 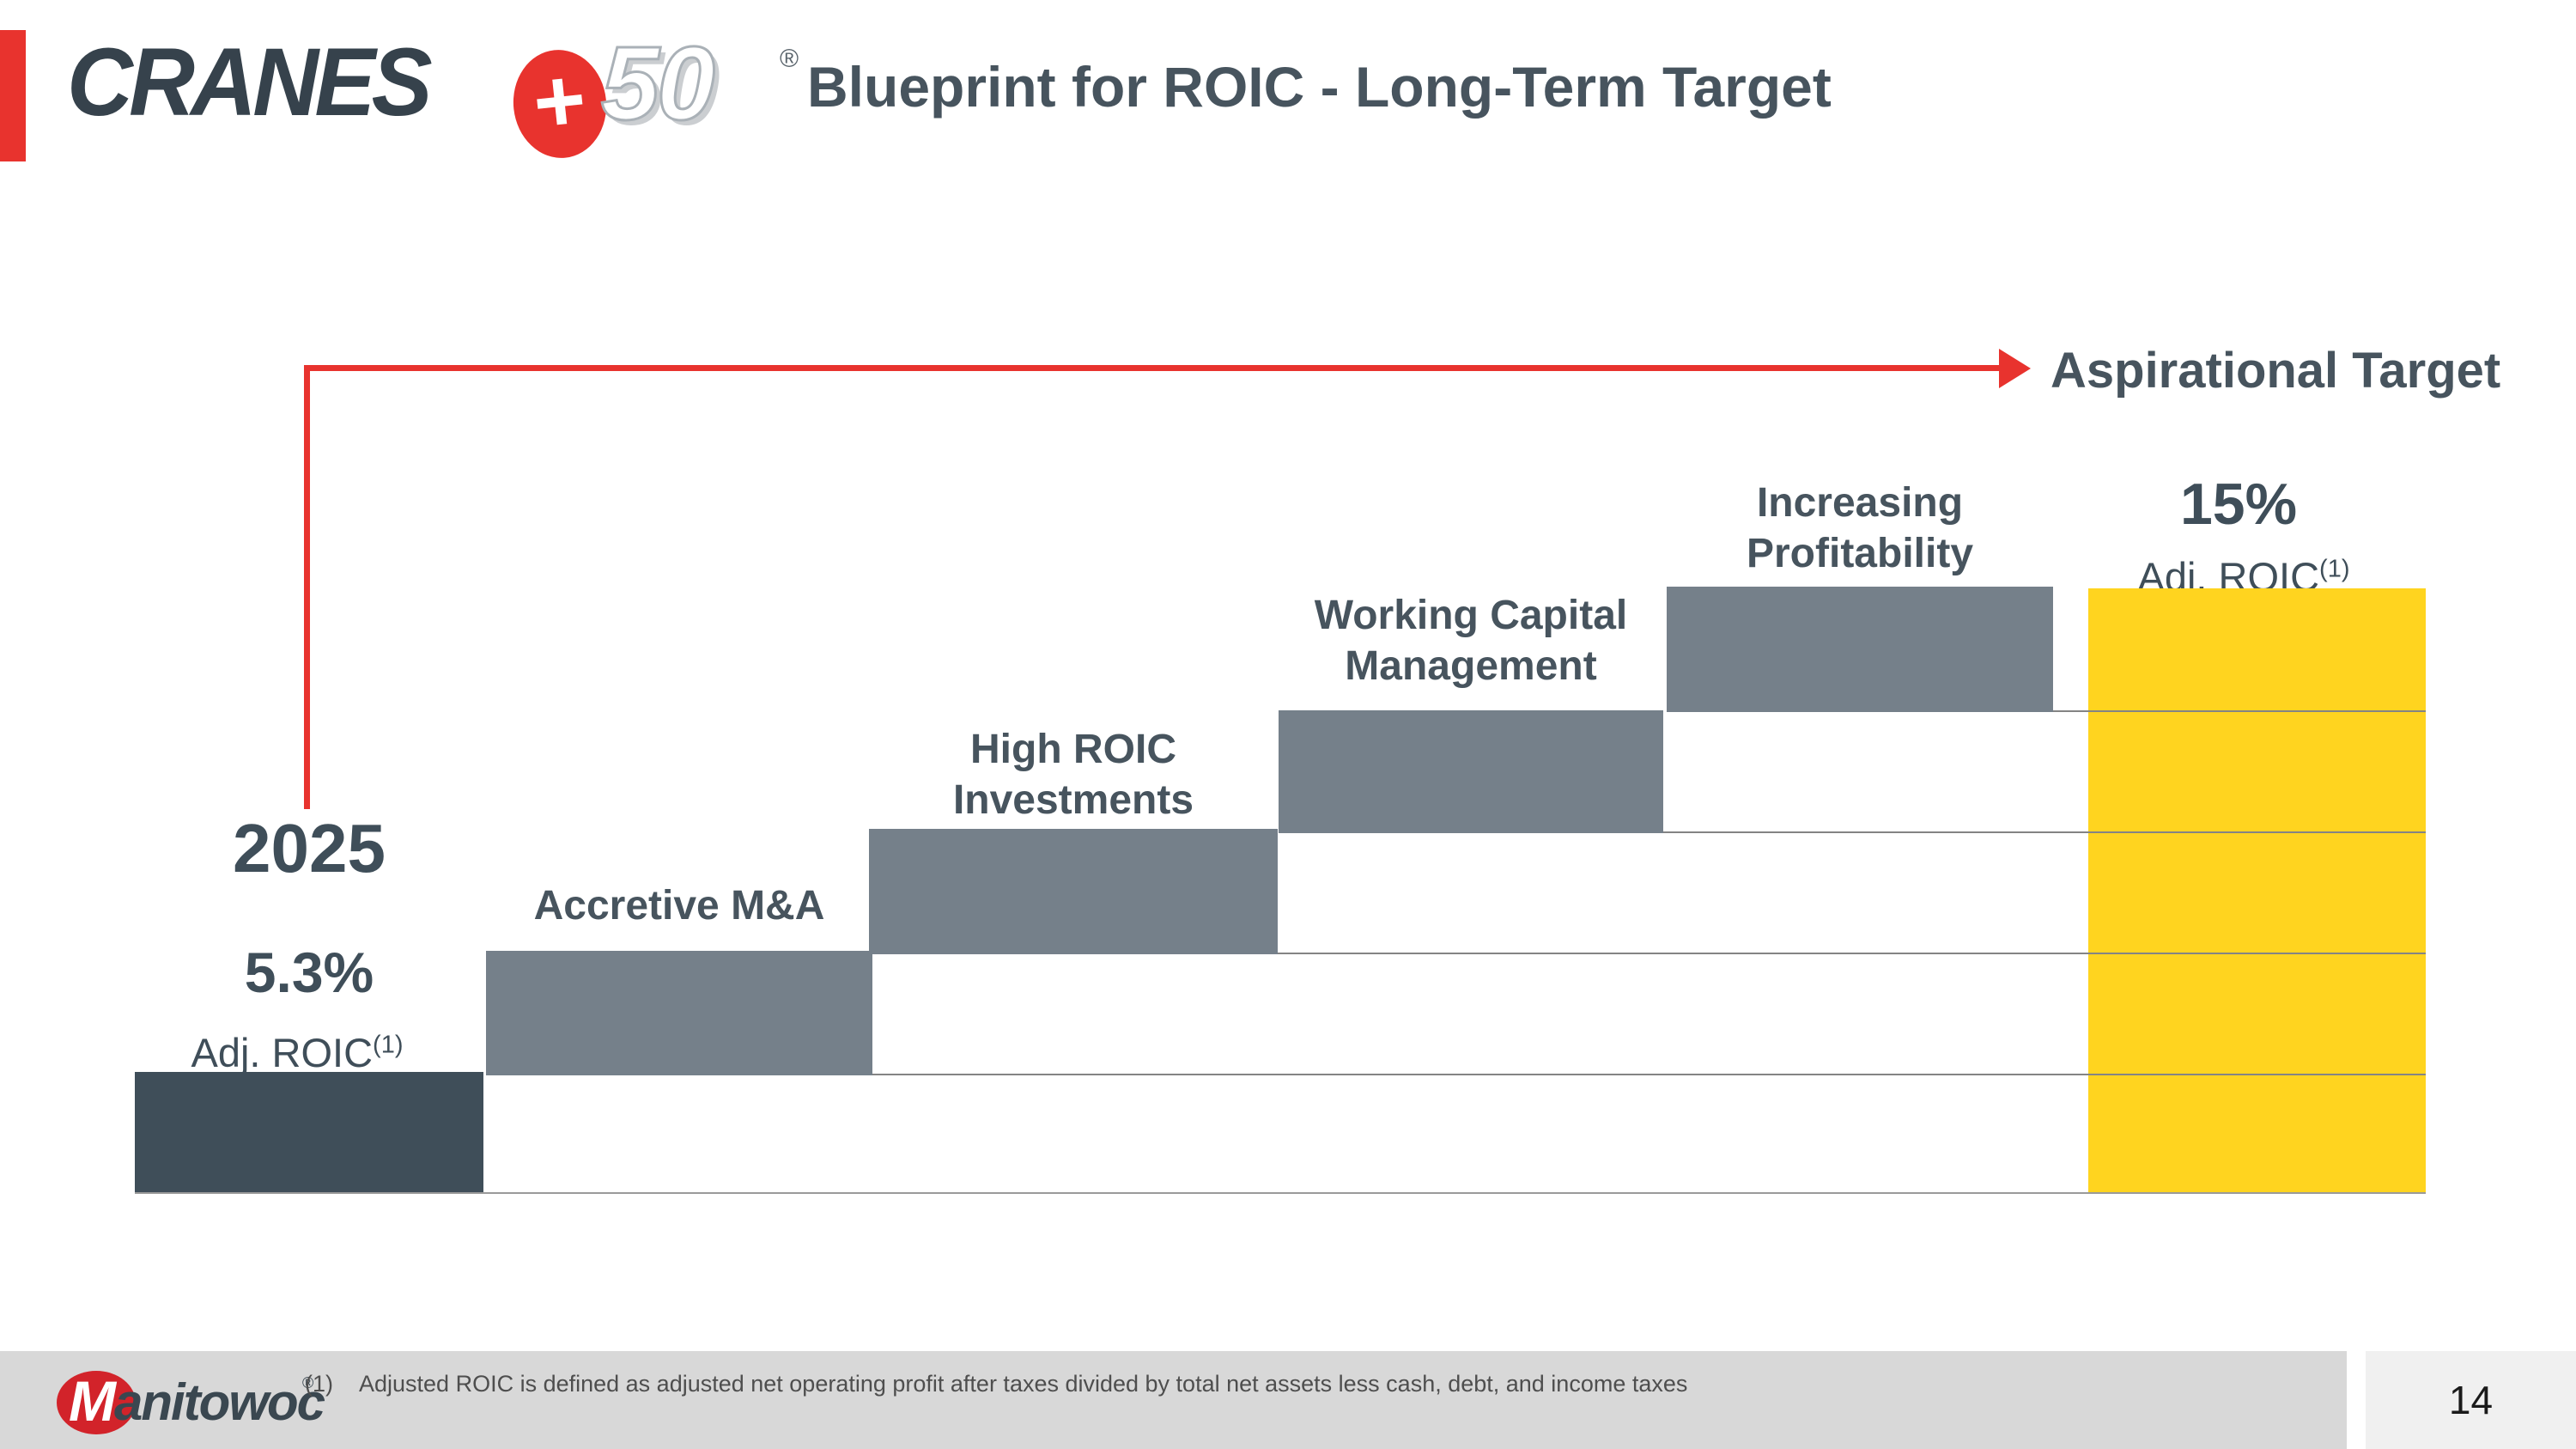 What do you see at coordinates (1319, 87) in the screenshot?
I see `page-title: Blueprint for ROIC - Long-Term Target` at bounding box center [1319, 87].